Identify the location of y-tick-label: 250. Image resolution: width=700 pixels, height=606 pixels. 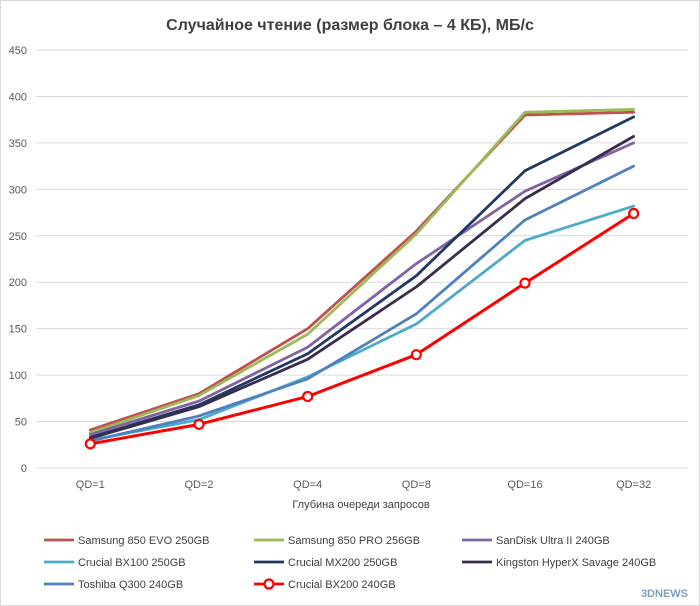
(18, 237).